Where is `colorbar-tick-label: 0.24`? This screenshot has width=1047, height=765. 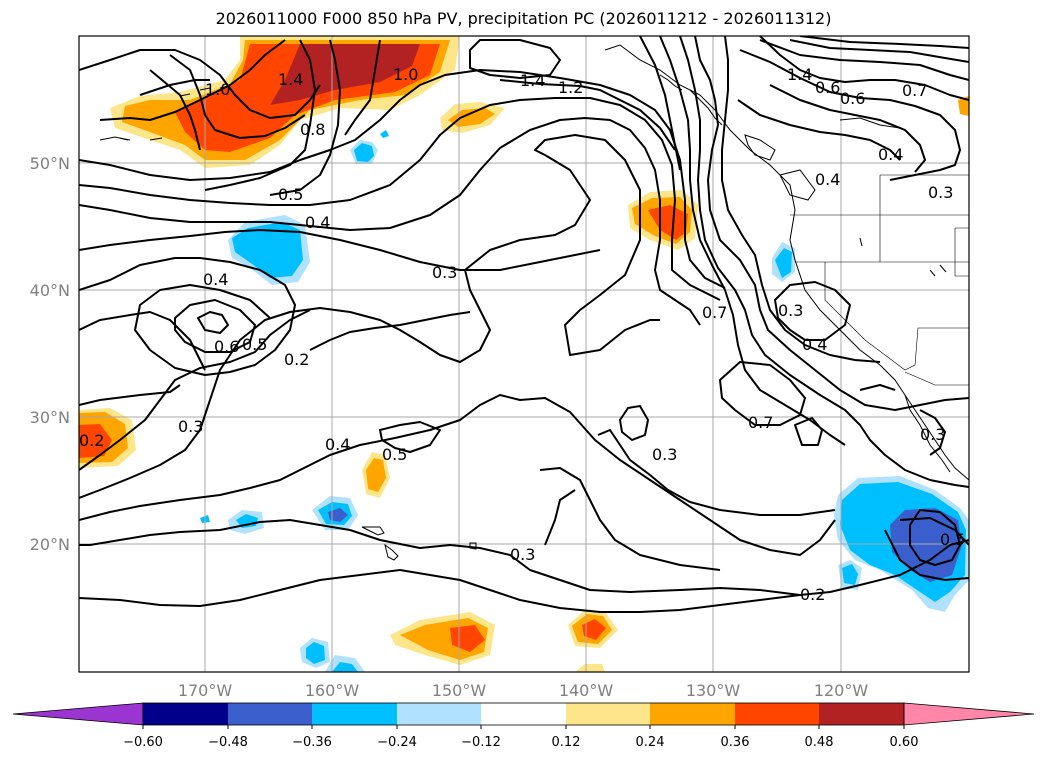
colorbar-tick-label: 0.24 is located at coordinates (650, 742).